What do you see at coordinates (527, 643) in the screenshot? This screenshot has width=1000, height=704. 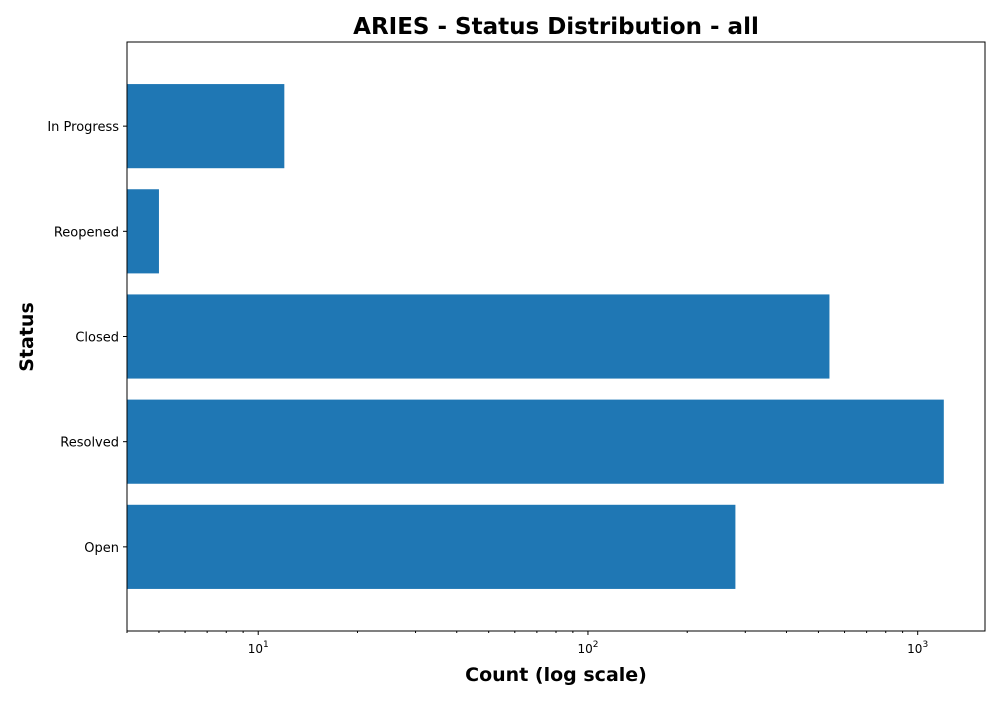 I see `x-ticks-group: 10¹ 10² 10³` at bounding box center [527, 643].